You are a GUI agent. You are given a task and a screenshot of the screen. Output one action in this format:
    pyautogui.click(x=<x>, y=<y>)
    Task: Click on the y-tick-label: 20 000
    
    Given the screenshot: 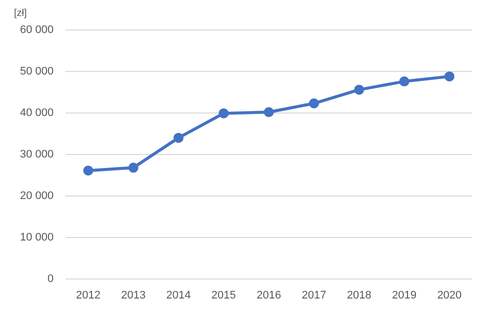 What is the action you would take?
    pyautogui.click(x=37, y=196)
    